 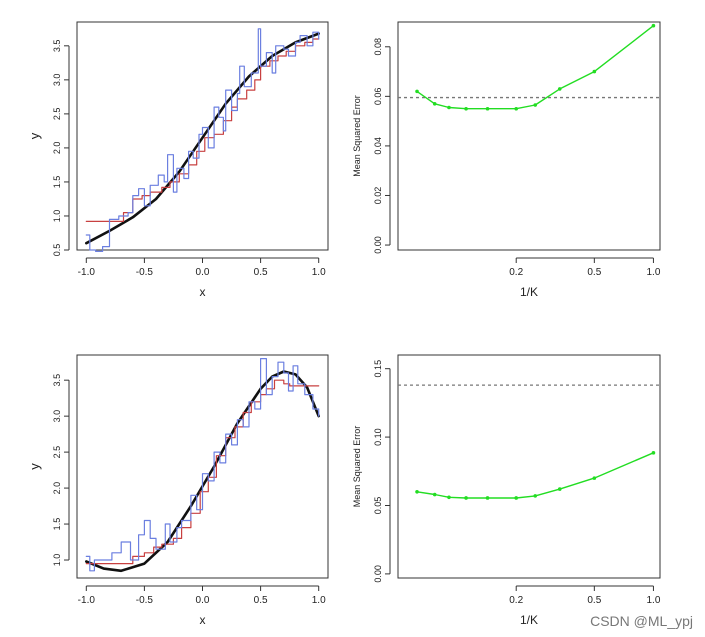 I want to click on y-tick-label: 0.15, so click(x=378, y=369).